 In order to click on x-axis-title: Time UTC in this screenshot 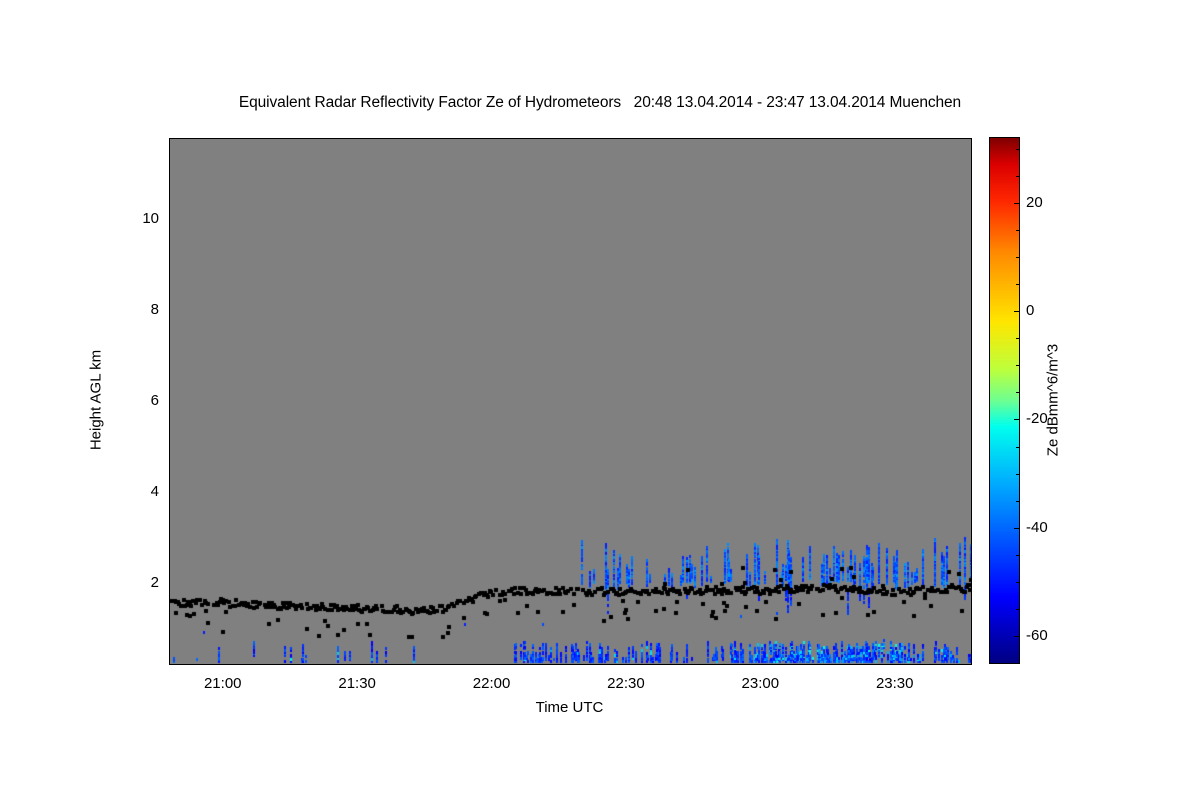, I will do `click(569, 707)`.